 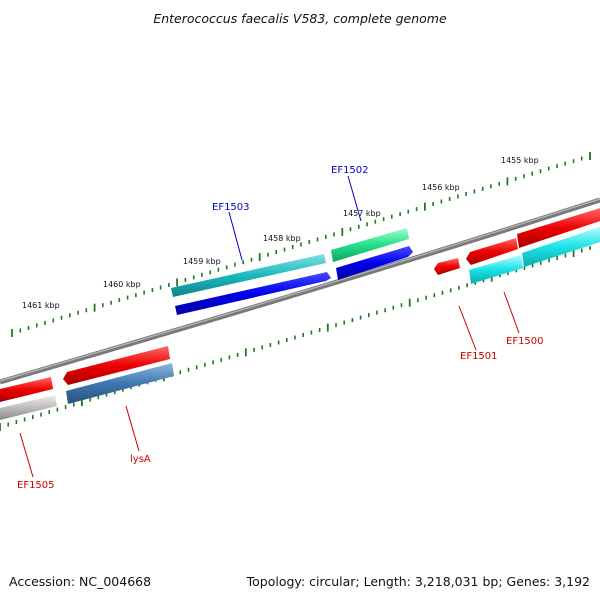 I want to click on gene-feature-ef1505-gray, so click(x=28, y=407).